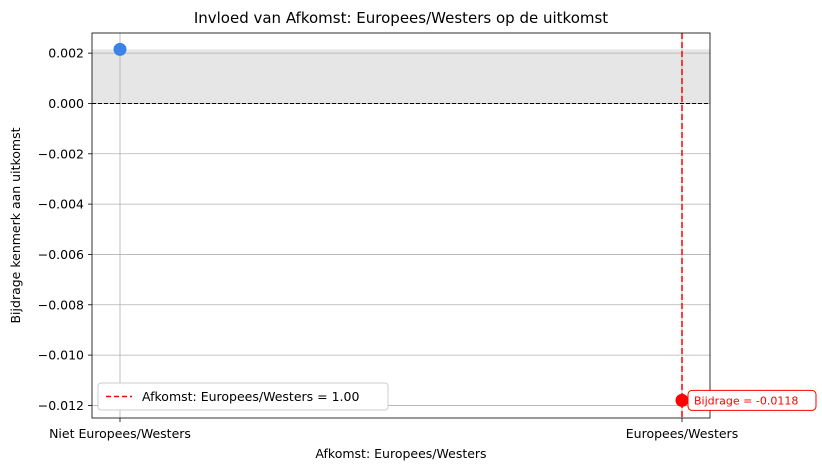 The width and height of the screenshot is (822, 470). I want to click on legend-box, so click(243, 396).